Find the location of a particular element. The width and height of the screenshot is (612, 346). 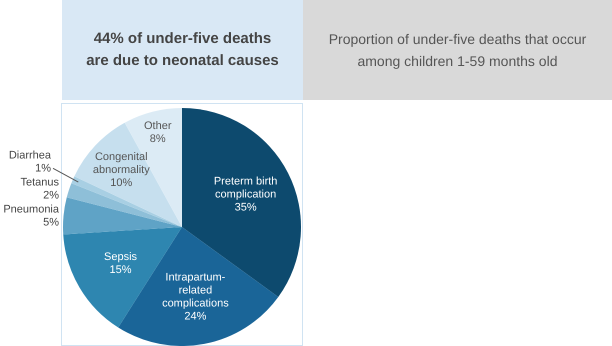

text: Proportion of under-five deaths that occur among children 1-59 months old is located at coordinates (458, 50).